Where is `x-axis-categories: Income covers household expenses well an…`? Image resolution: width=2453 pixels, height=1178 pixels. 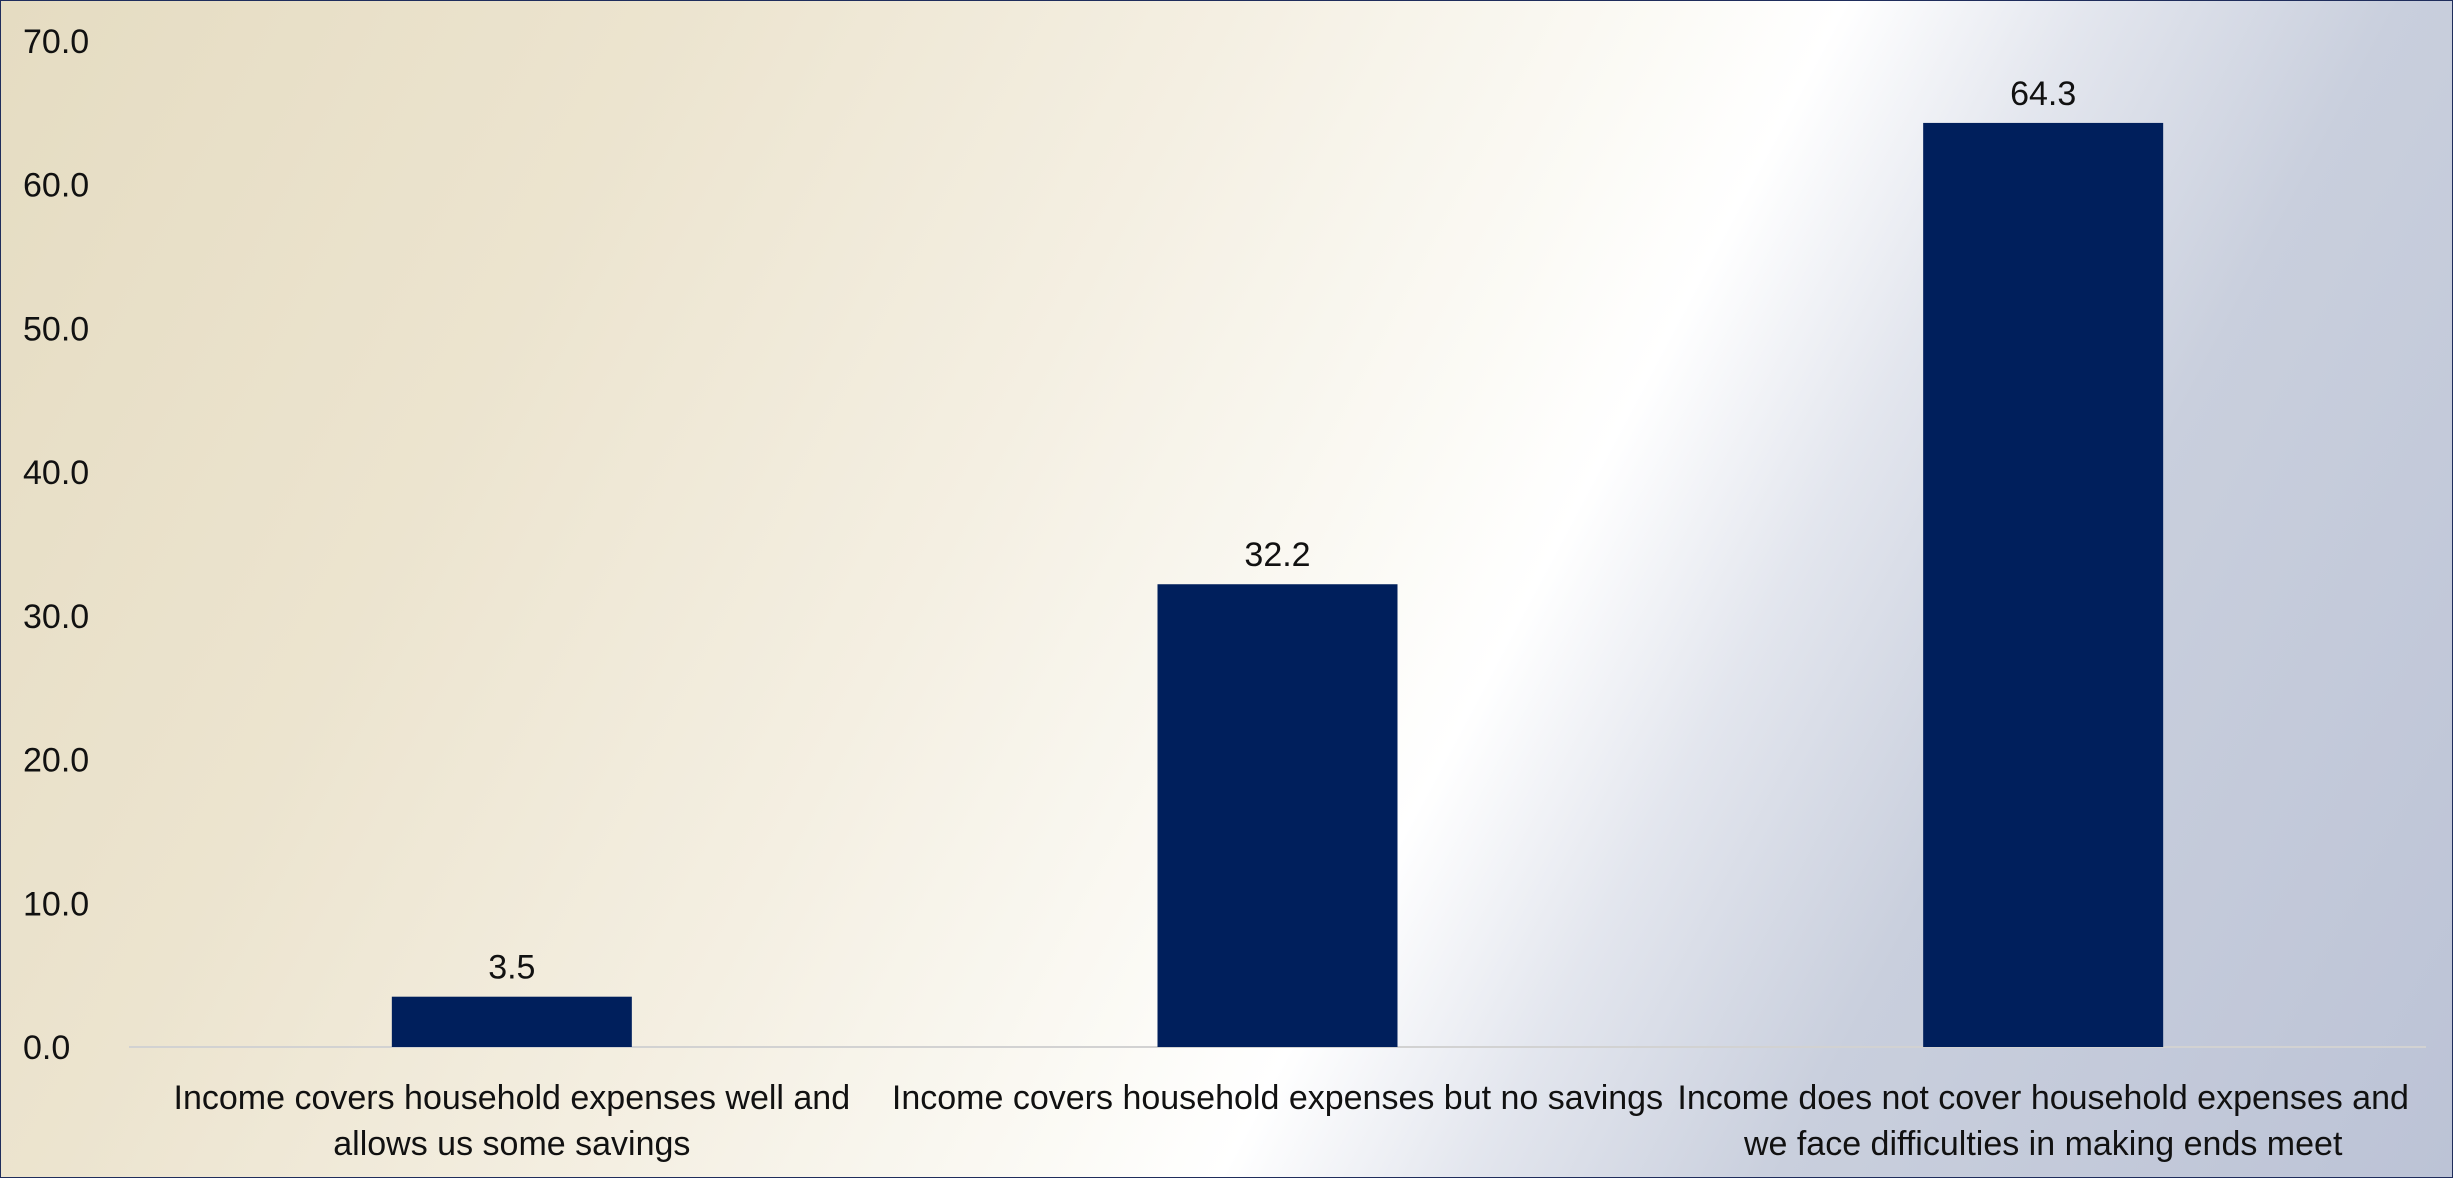 x-axis-categories: Income covers household expenses well an… is located at coordinates (1291, 1121).